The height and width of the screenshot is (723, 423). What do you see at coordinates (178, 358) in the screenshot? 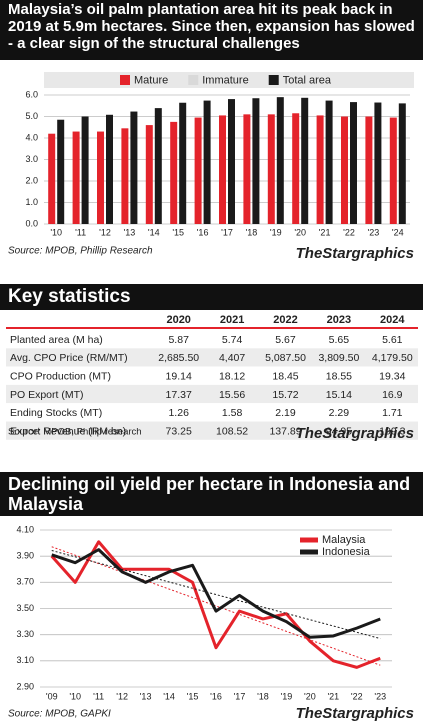
I see `table-cell: 2,685.50` at bounding box center [178, 358].